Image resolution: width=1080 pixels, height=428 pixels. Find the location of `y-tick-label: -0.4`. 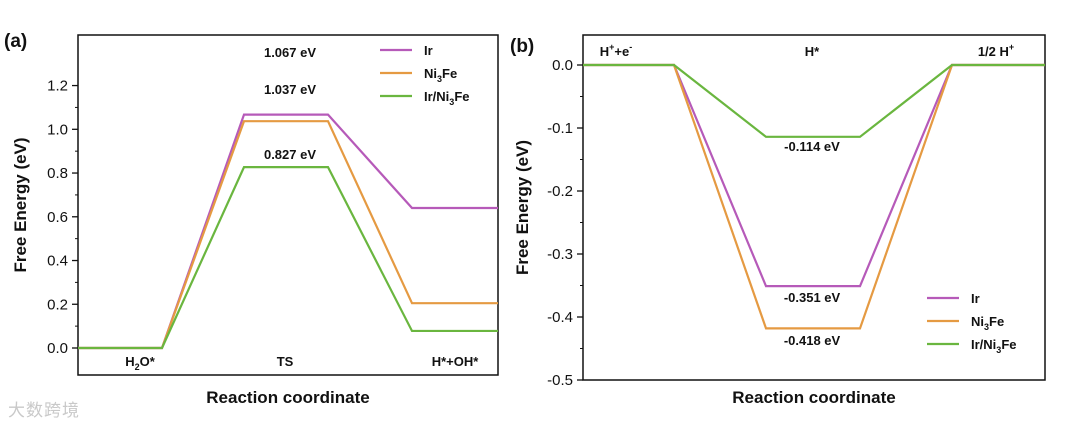

y-tick-label: -0.4 is located at coordinates (560, 317).